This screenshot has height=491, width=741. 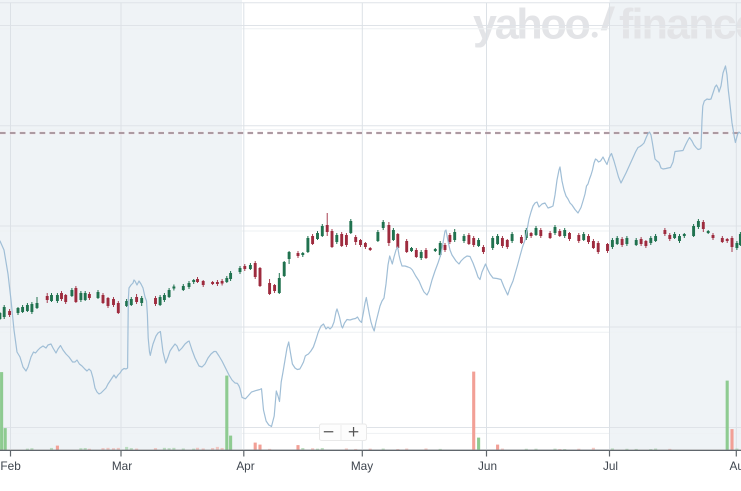 What do you see at coordinates (735, 466) in the screenshot?
I see `svg-text: Aug` at bounding box center [735, 466].